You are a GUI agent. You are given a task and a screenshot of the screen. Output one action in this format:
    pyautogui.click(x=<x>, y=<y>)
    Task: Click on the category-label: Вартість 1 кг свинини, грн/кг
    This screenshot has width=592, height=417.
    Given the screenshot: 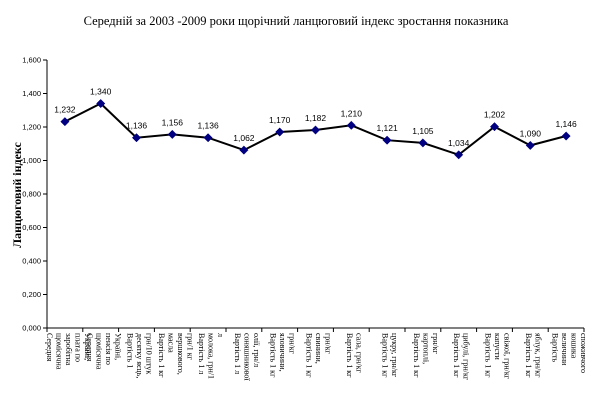 What is the action you would take?
    pyautogui.click(x=319, y=355)
    